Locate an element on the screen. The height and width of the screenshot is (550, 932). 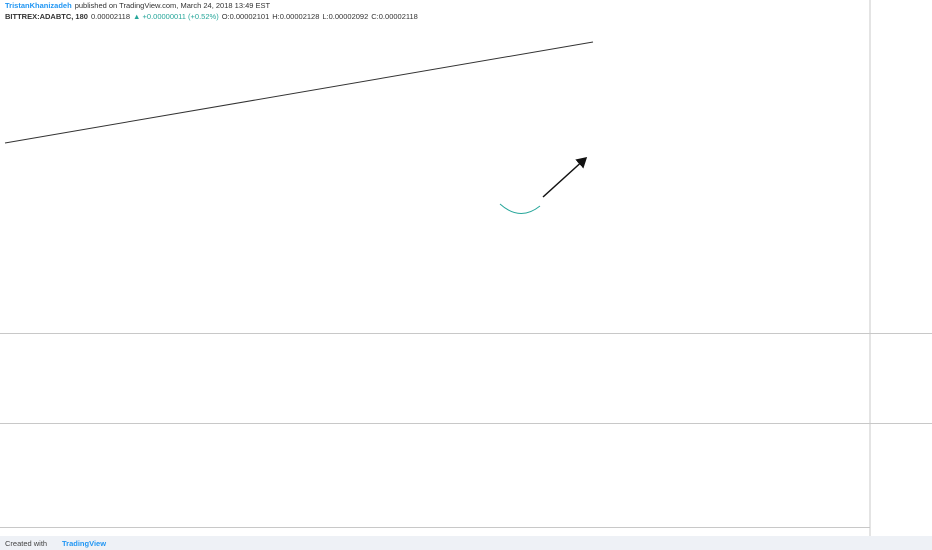
footer: Created with TradingView is located at coordinates (466, 543).